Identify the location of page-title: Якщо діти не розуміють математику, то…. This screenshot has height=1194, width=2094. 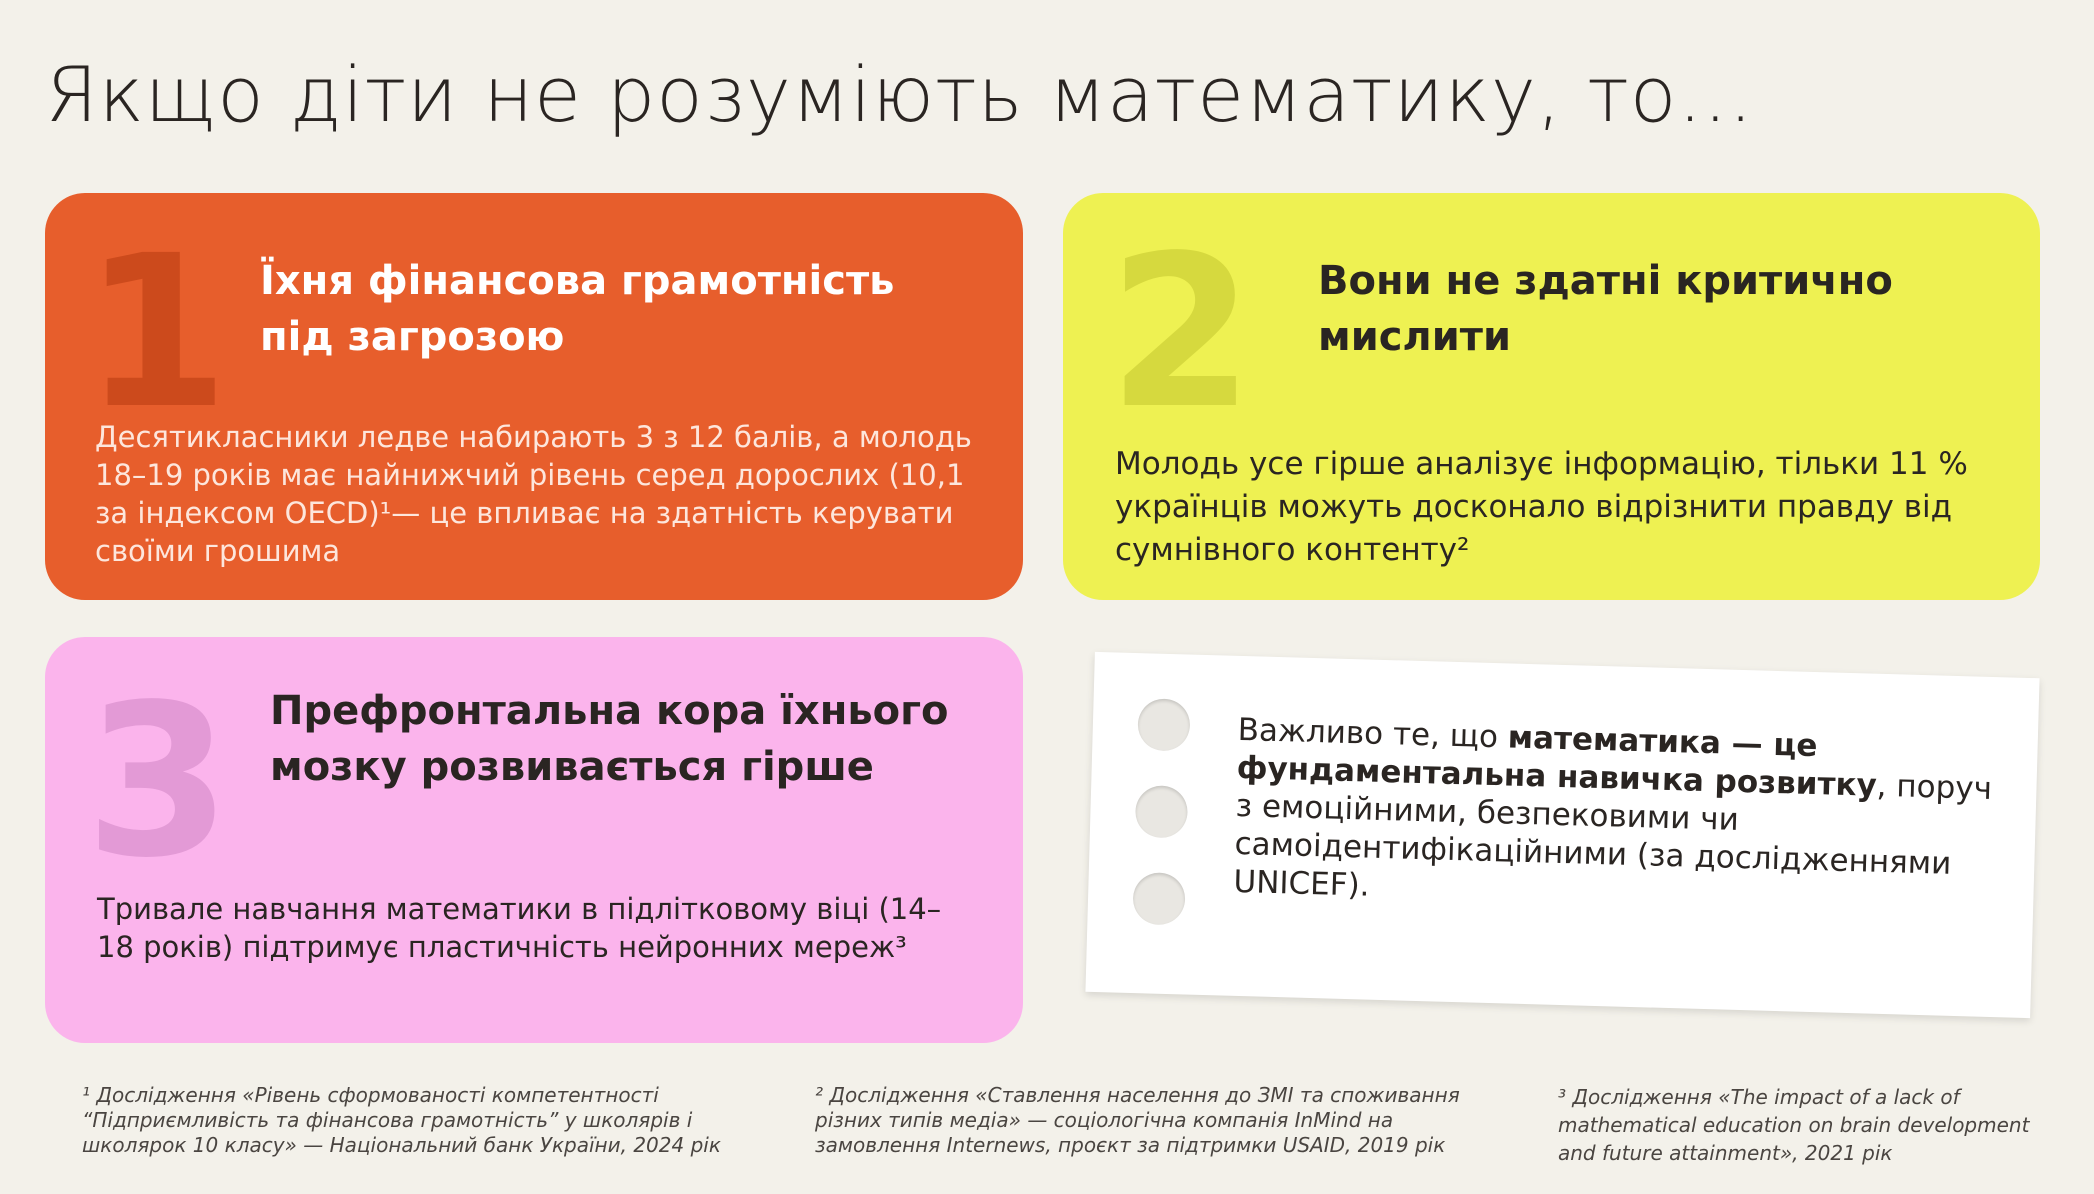
(900, 94).